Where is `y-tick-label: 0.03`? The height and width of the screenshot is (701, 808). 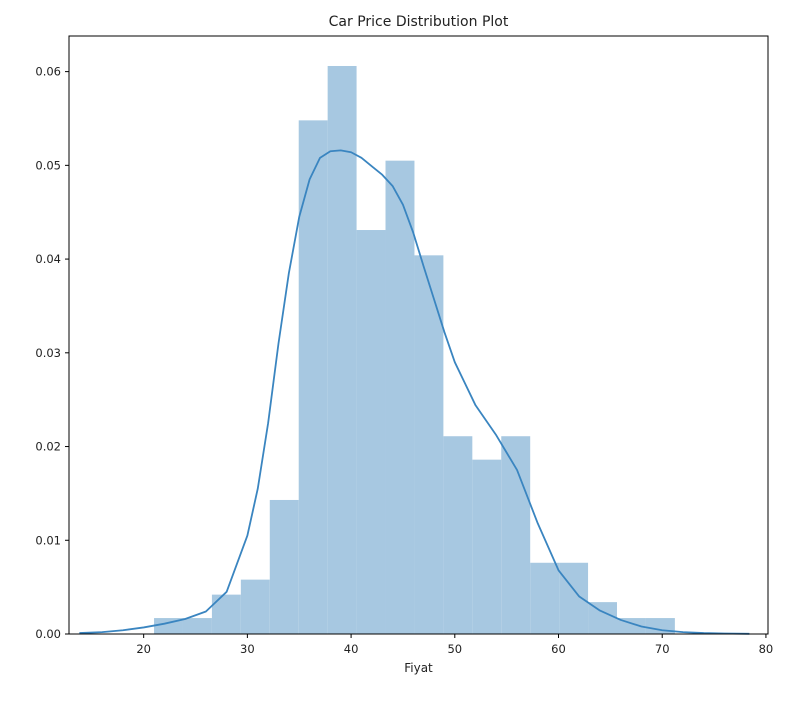 y-tick-label: 0.03 is located at coordinates (48, 353).